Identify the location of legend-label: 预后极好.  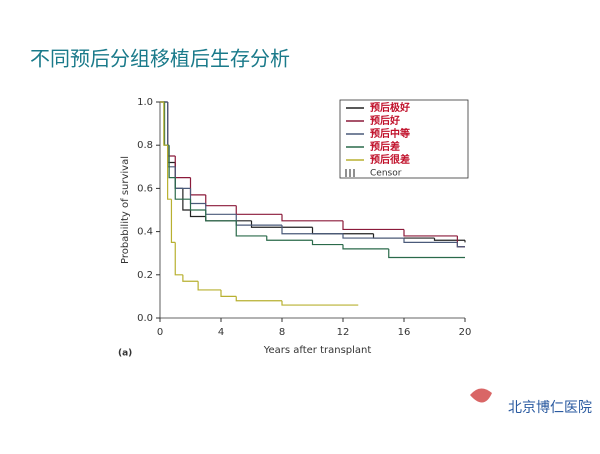
(390, 107).